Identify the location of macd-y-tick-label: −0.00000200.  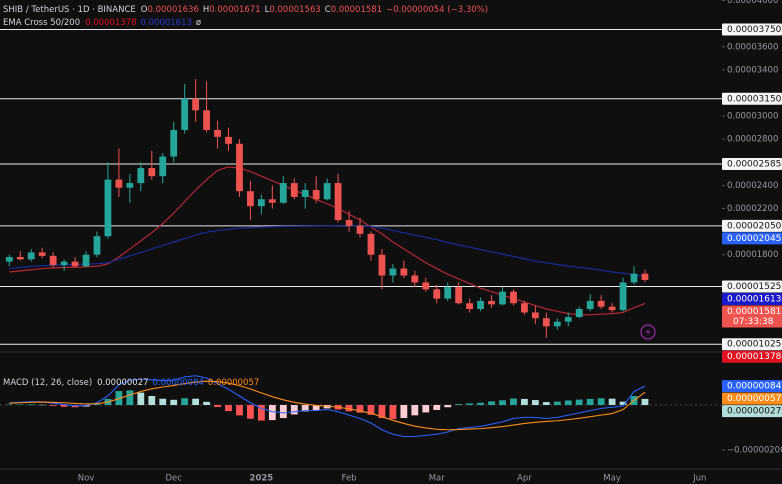
(754, 450).